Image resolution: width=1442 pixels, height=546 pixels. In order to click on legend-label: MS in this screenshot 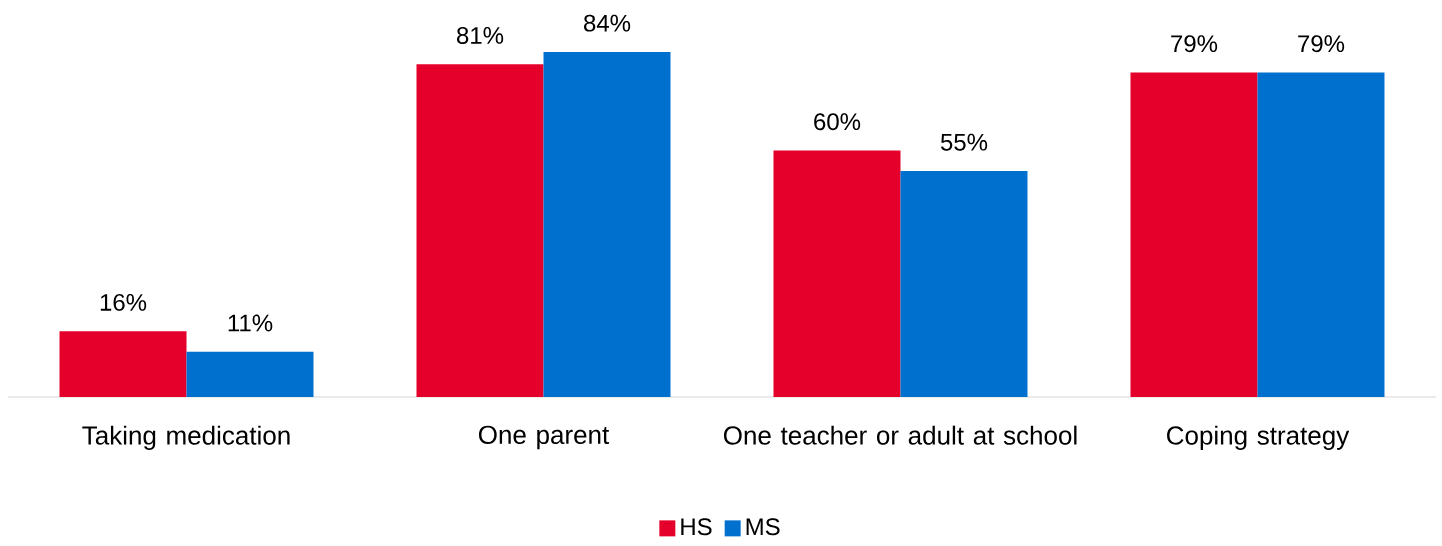, I will do `click(763, 527)`.